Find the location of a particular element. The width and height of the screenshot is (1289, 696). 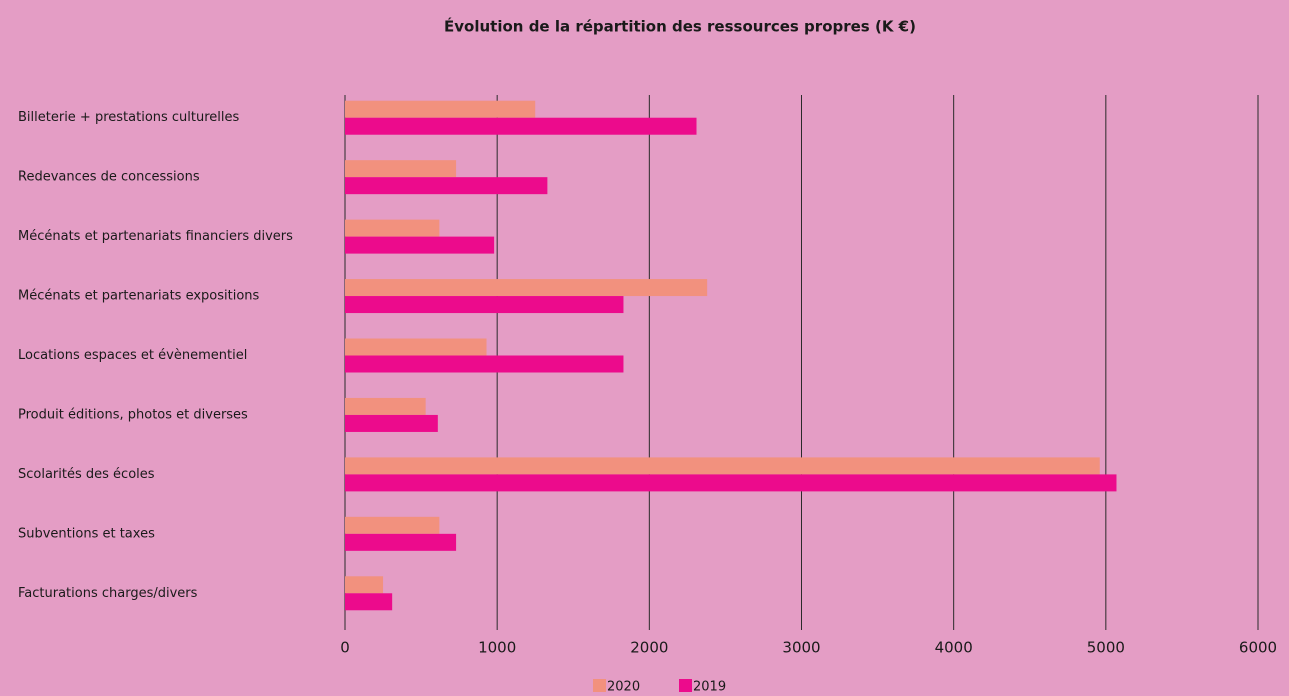

x-tick-label: 2000 is located at coordinates (649, 648).